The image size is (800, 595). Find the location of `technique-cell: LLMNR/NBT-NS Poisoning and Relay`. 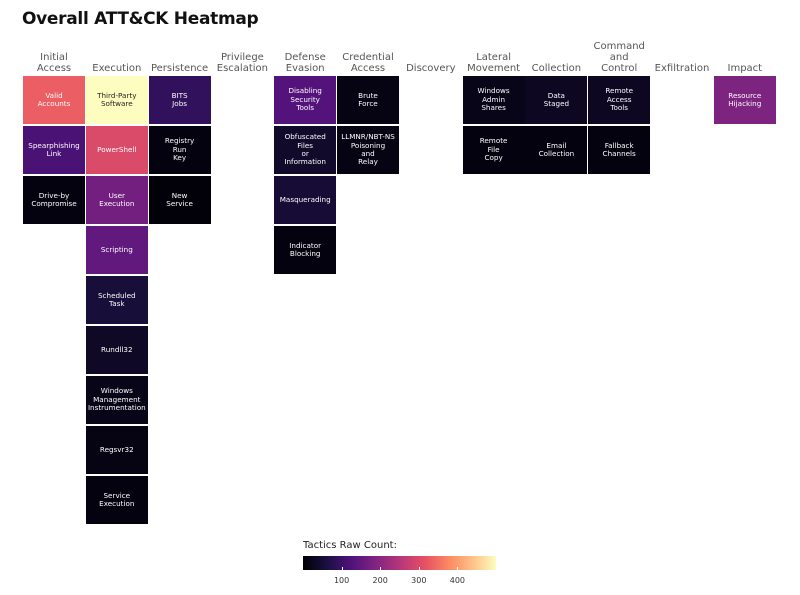

technique-cell: LLMNR/NBT-NS Poisoning and Relay is located at coordinates (368, 150).